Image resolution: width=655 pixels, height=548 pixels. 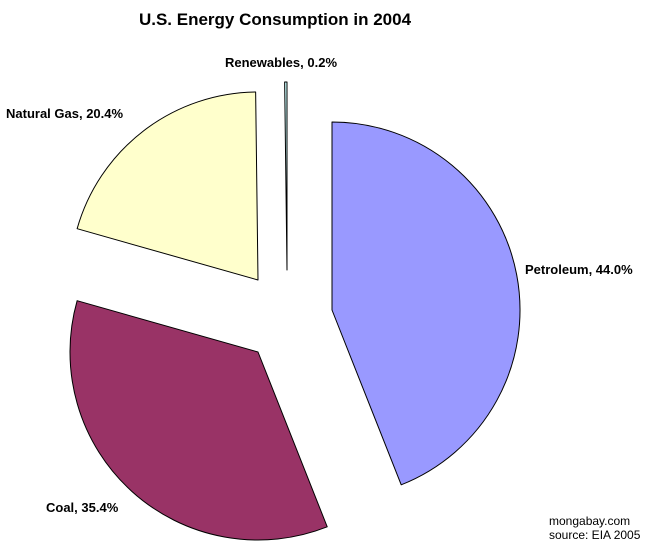 What do you see at coordinates (595, 535) in the screenshot?
I see `source-credit: source: EIA 2005` at bounding box center [595, 535].